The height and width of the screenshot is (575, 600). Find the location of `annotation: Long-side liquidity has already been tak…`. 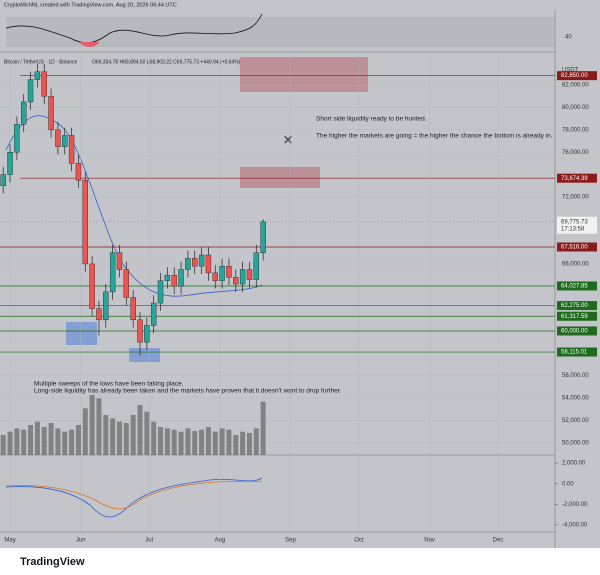

annotation: Long-side liquidity has already been tak… is located at coordinates (187, 391).